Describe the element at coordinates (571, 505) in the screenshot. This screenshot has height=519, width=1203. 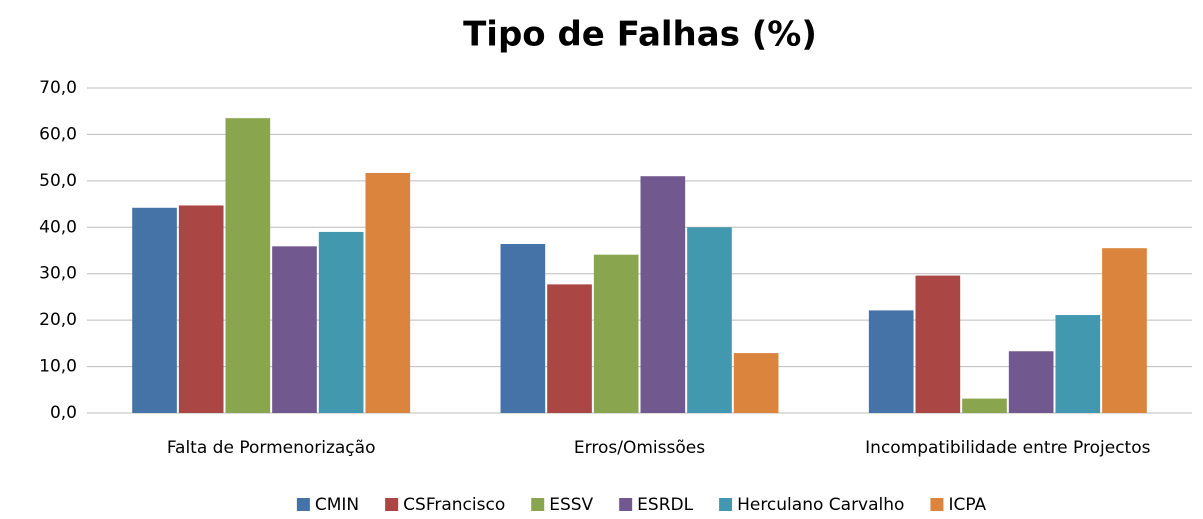
I see `legend-label: ESSV` at that location.